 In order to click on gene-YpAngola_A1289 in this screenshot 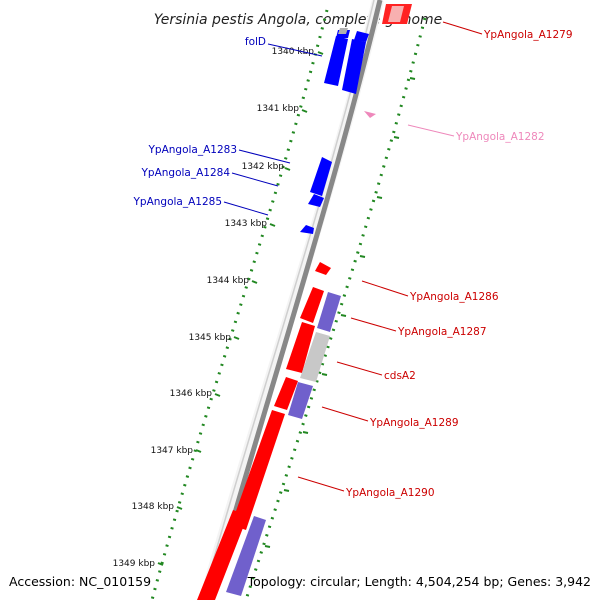, I will do `click(300, 400)`.